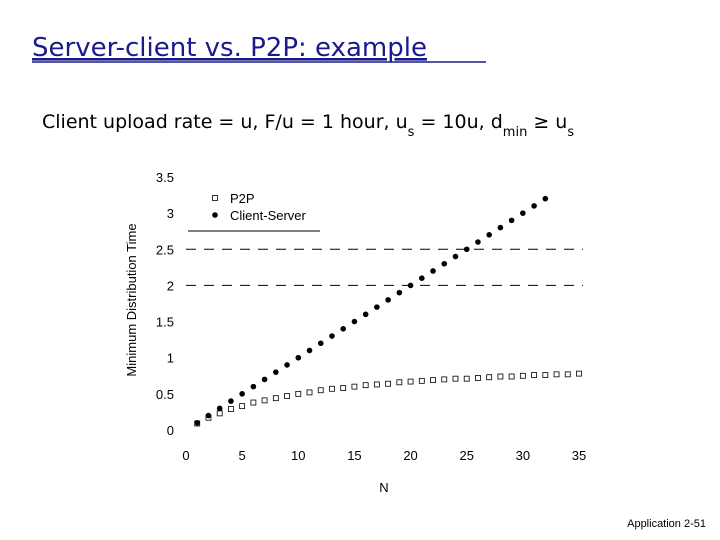 The width and height of the screenshot is (720, 540). What do you see at coordinates (165, 322) in the screenshot?
I see `y-tick-label: 1.5` at bounding box center [165, 322].